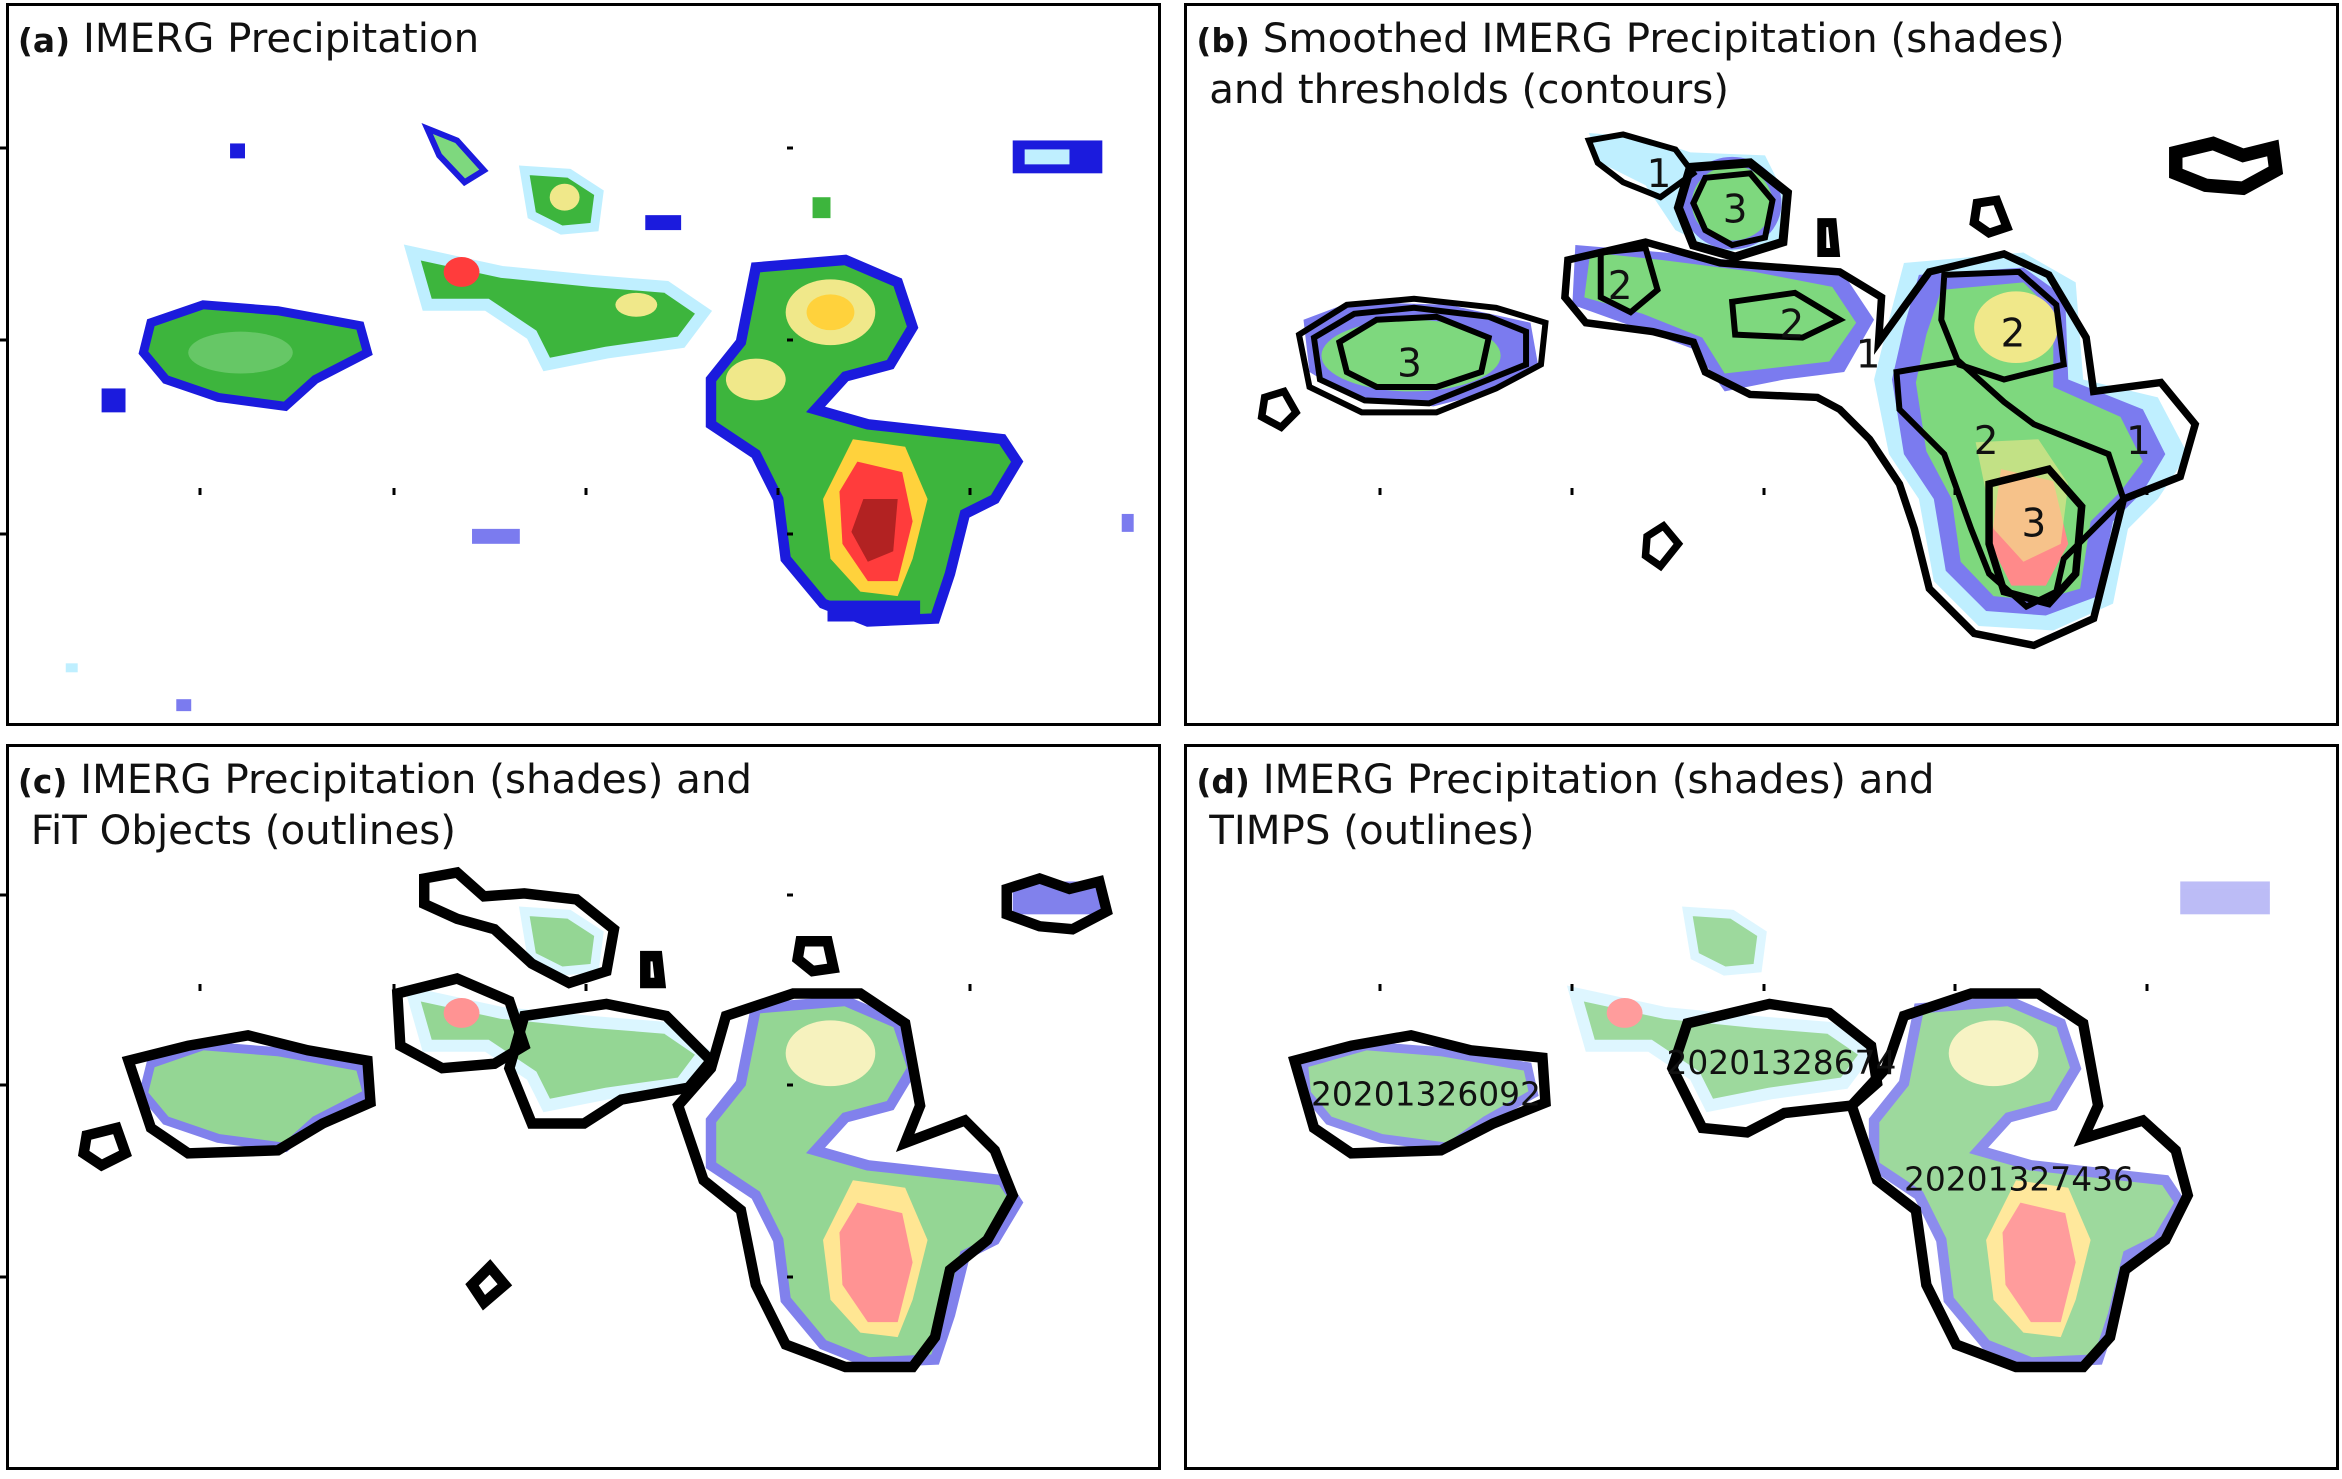 The image size is (2342, 1479). What do you see at coordinates (1775, 349) in the screenshot?
I see `contour-labels: 1 3 2 3 2 1 2 2 1 3` at bounding box center [1775, 349].